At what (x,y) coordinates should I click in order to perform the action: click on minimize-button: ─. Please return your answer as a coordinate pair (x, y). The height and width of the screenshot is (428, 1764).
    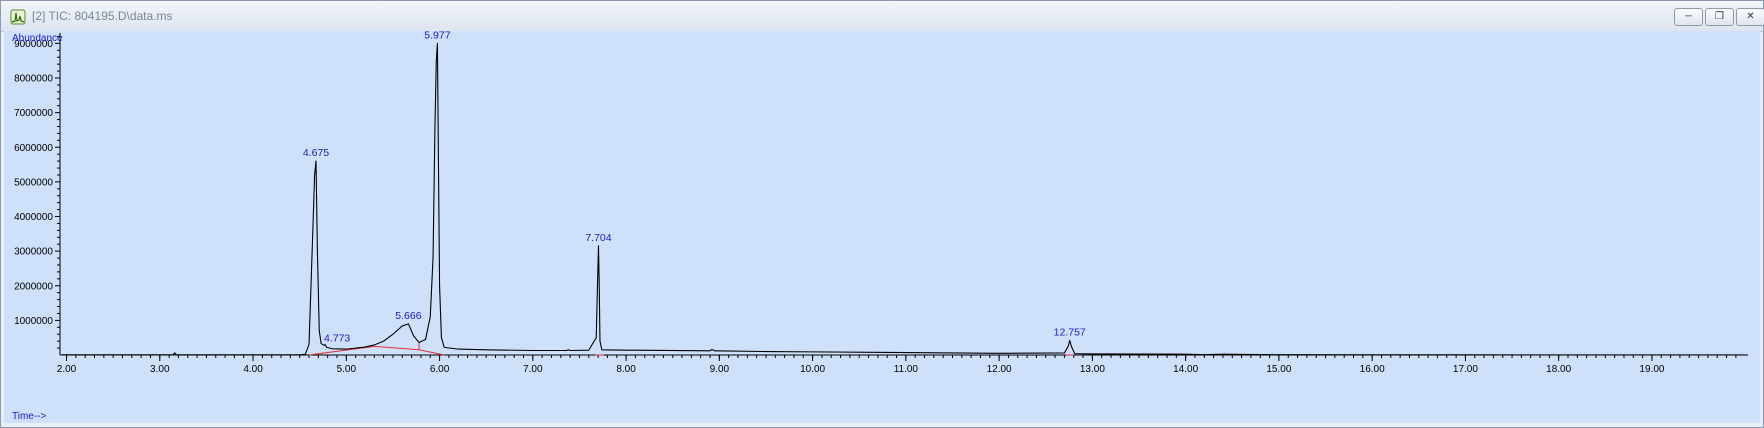
    Looking at the image, I should click on (1688, 17).